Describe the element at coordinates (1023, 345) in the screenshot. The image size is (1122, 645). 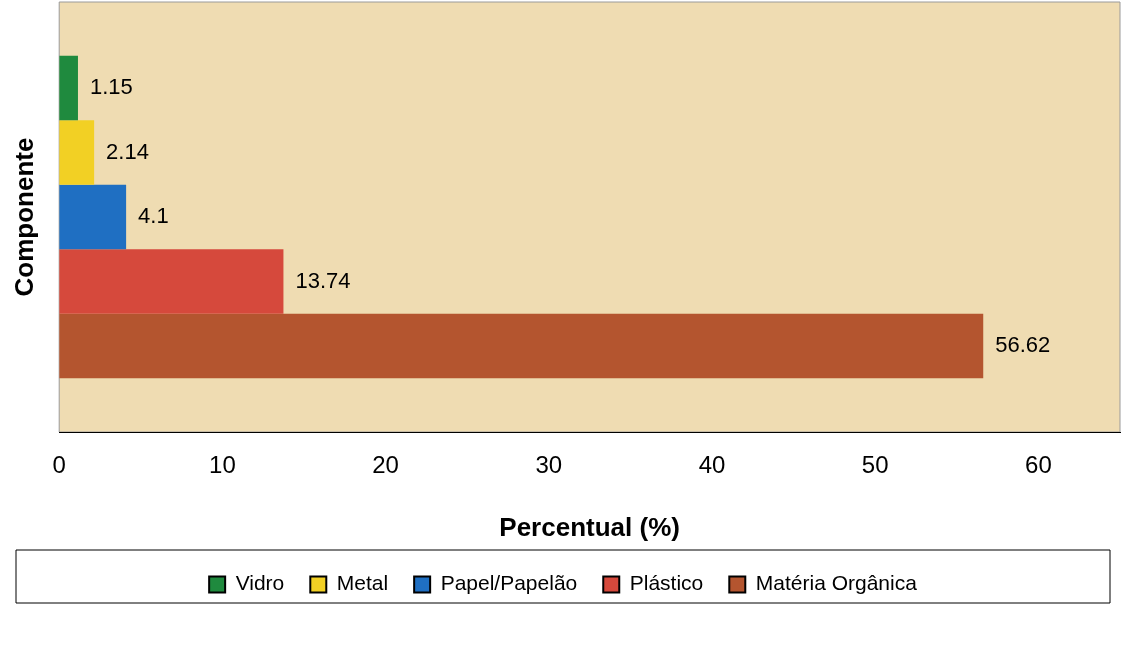
I see `data-label: 56.62` at that location.